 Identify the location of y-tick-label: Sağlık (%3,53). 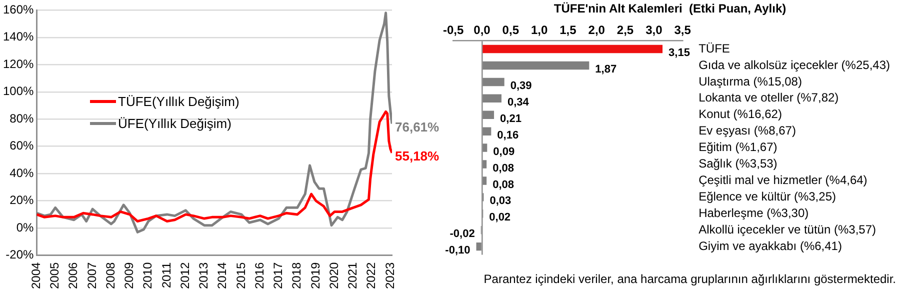
(738, 163).